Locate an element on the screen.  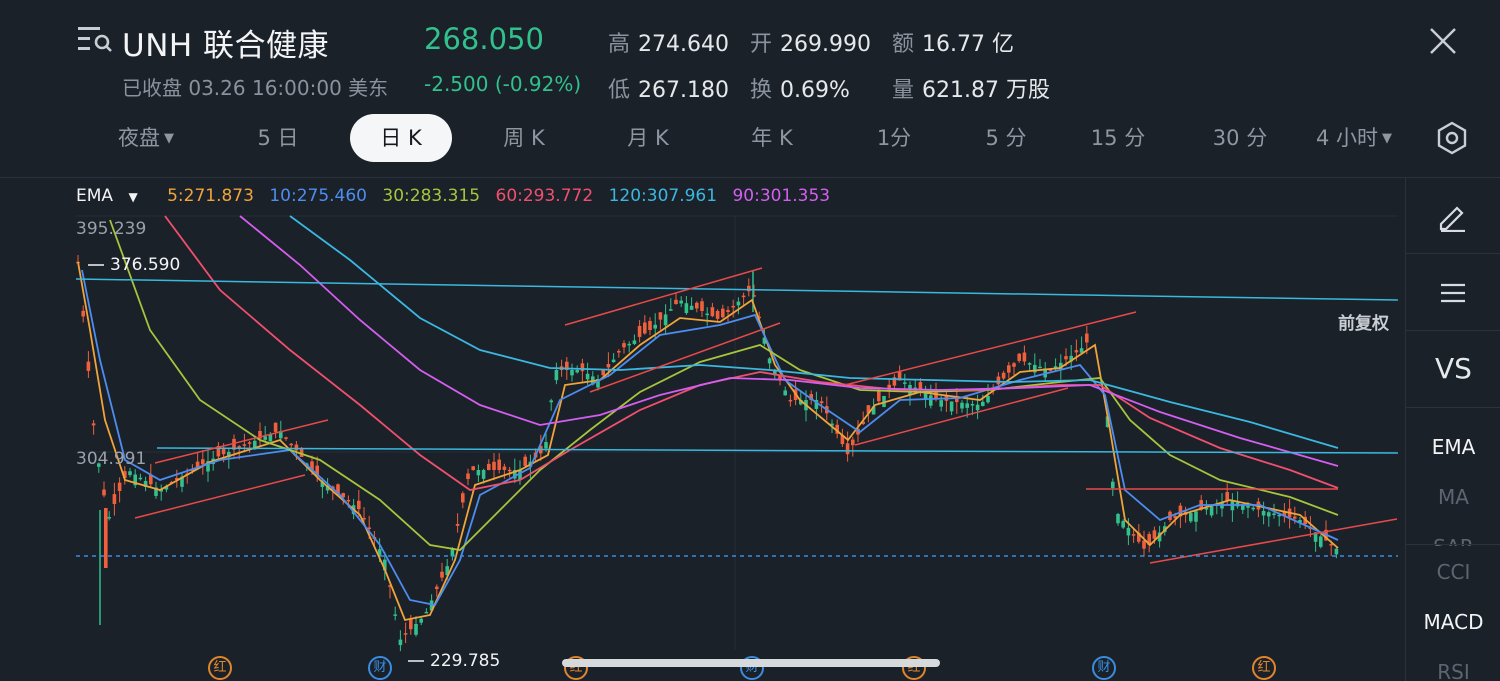
chart-scrollbar is located at coordinates (751, 663).